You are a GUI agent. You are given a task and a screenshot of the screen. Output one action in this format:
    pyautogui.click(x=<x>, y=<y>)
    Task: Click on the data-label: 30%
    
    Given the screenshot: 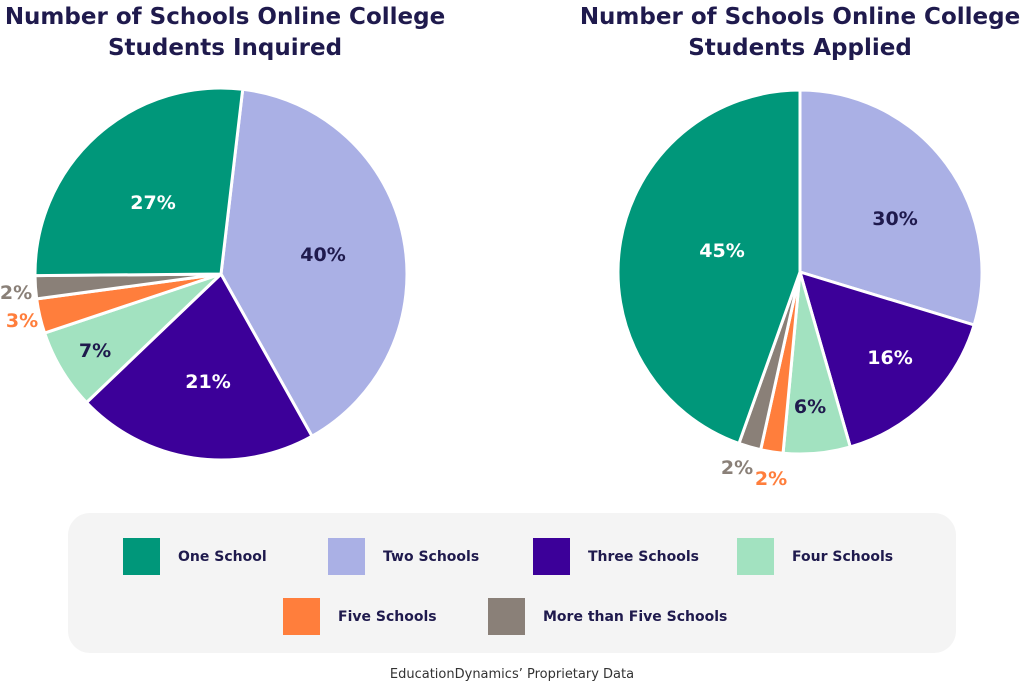 What is the action you would take?
    pyautogui.click(x=894, y=219)
    